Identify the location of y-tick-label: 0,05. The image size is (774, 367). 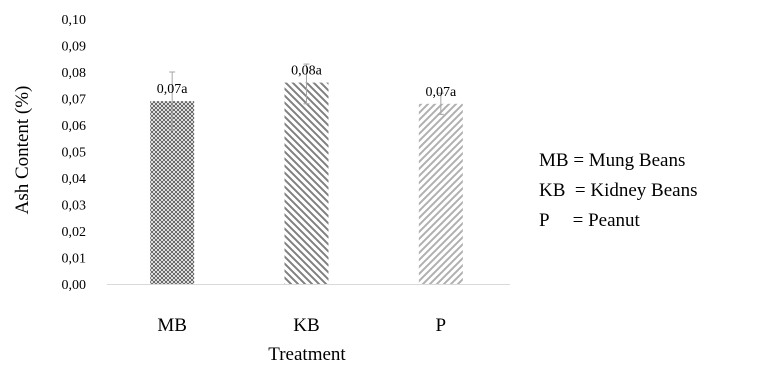
(74, 153).